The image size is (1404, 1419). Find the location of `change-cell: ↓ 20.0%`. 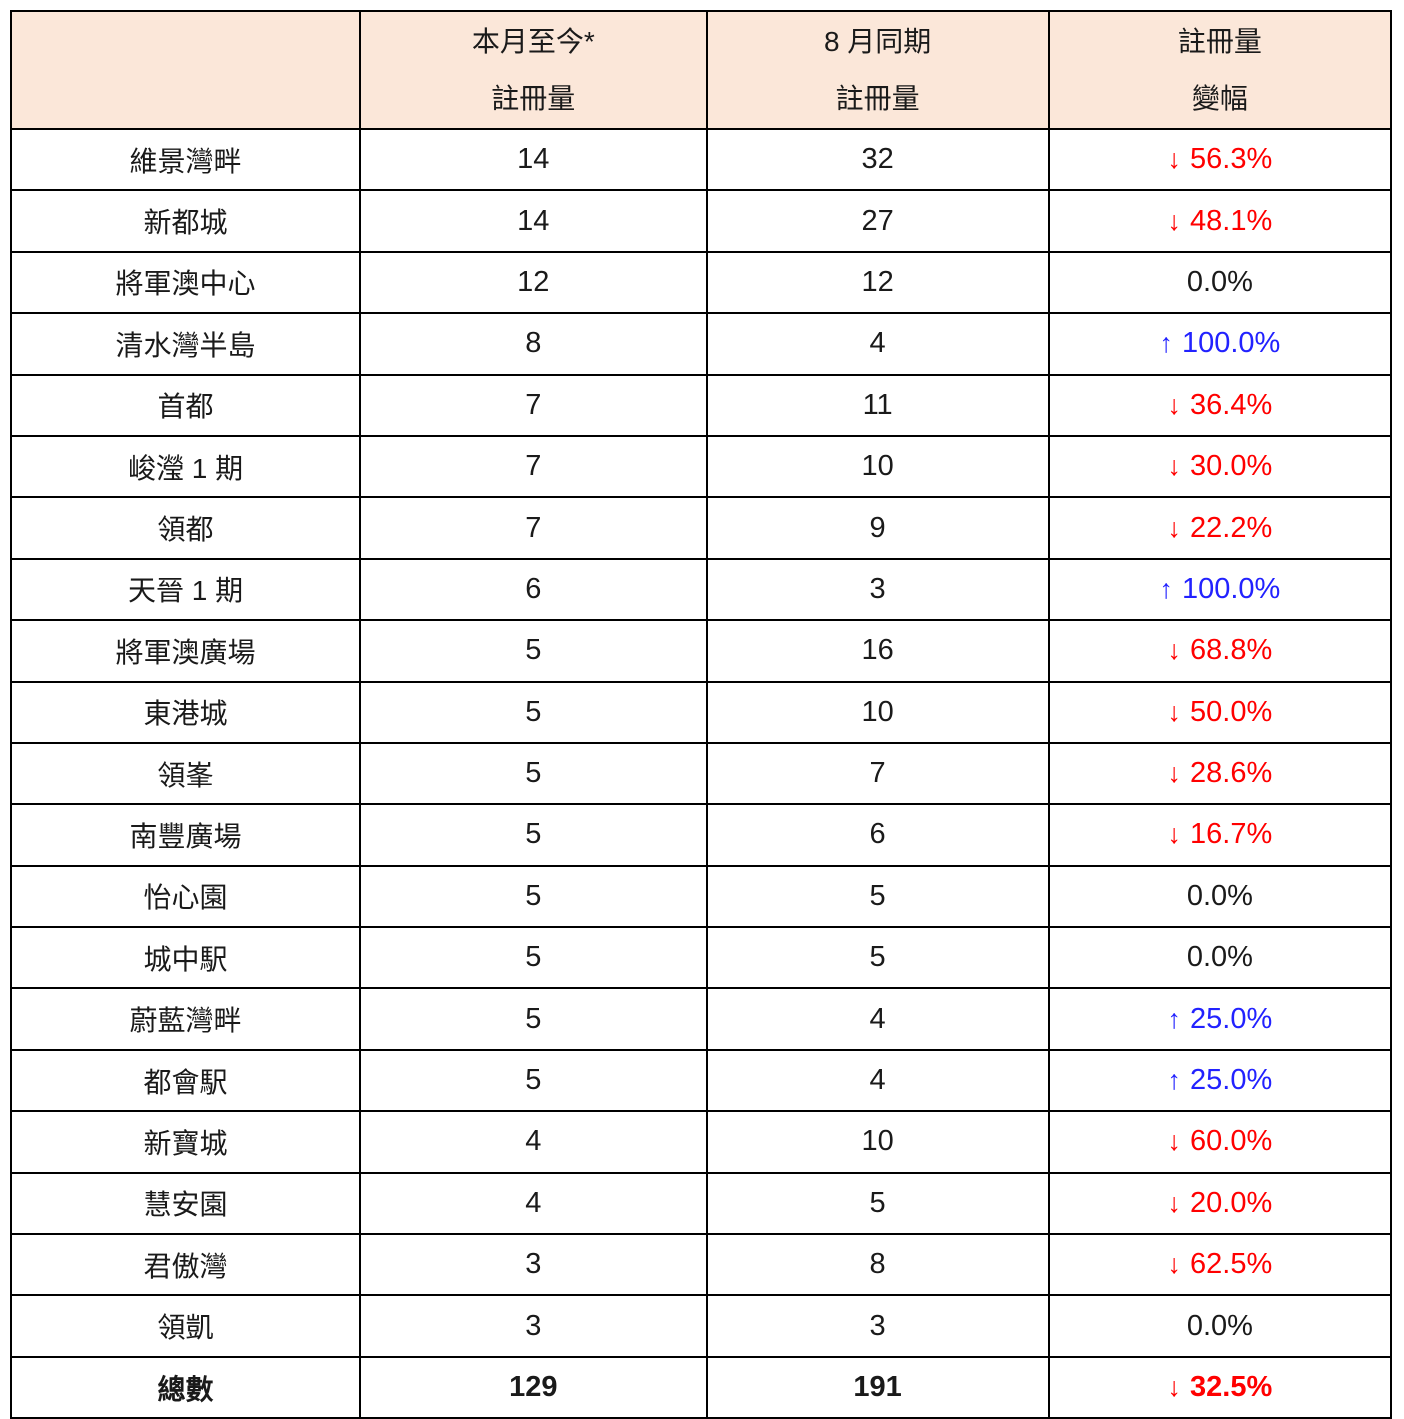

change-cell: ↓ 20.0% is located at coordinates (1220, 1203).